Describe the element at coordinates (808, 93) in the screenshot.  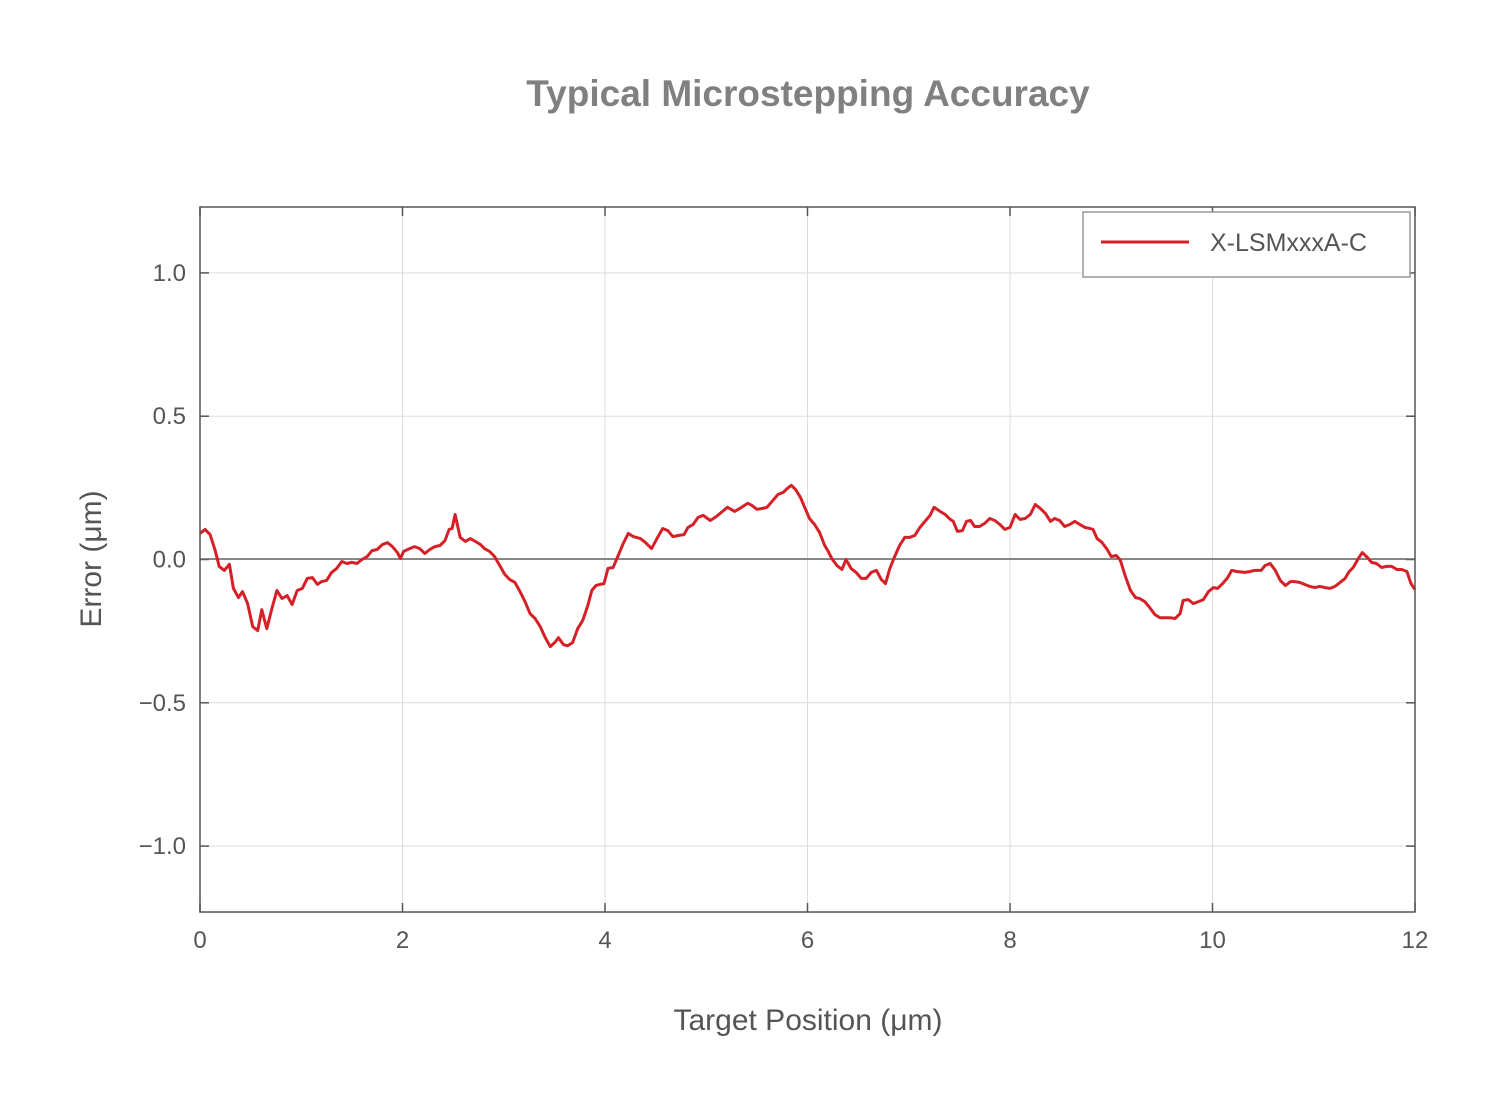
I see `chart-title: Typical Microstepping Accuracy` at that location.